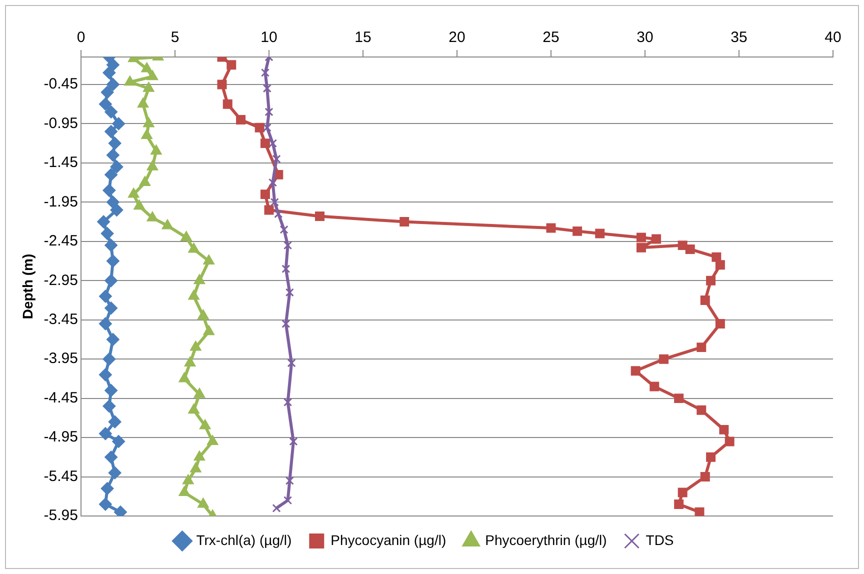 Image resolution: width=864 pixels, height=574 pixels. I want to click on x-tick-label: 35, so click(739, 37).